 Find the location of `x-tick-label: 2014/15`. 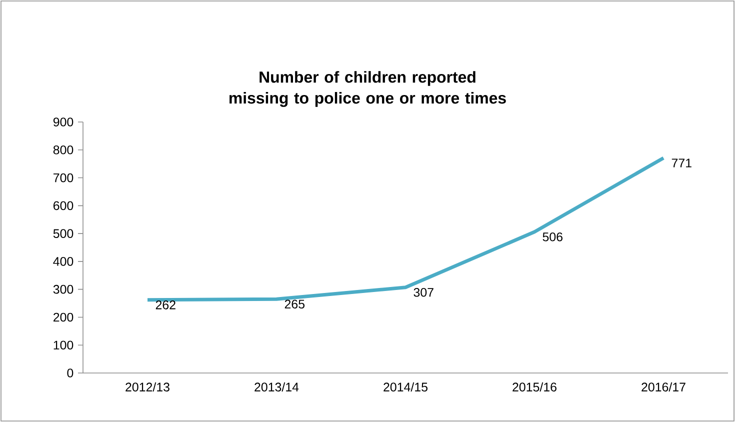

x-tick-label: 2014/15 is located at coordinates (406, 387).